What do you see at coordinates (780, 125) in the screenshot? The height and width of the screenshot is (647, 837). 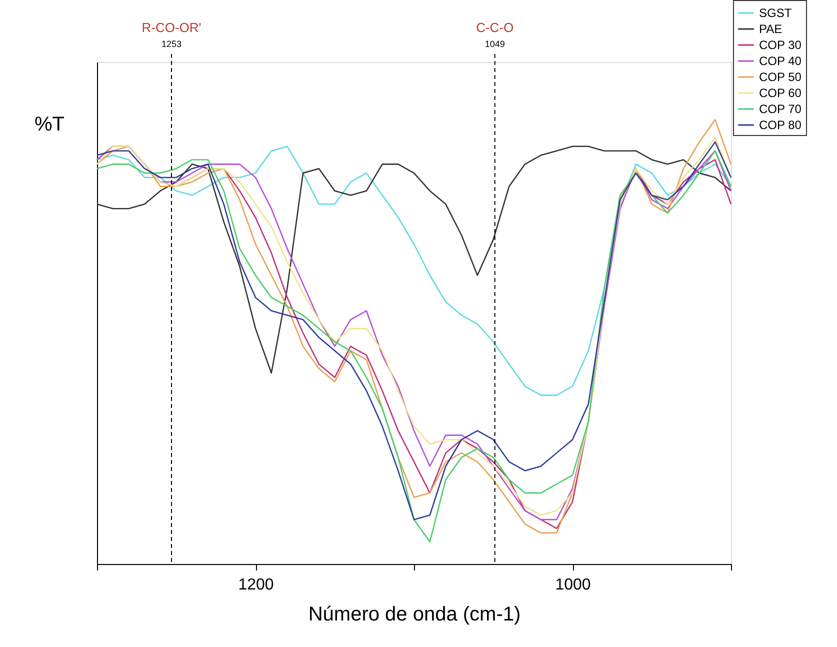 I see `legend-label: COP 80` at bounding box center [780, 125].